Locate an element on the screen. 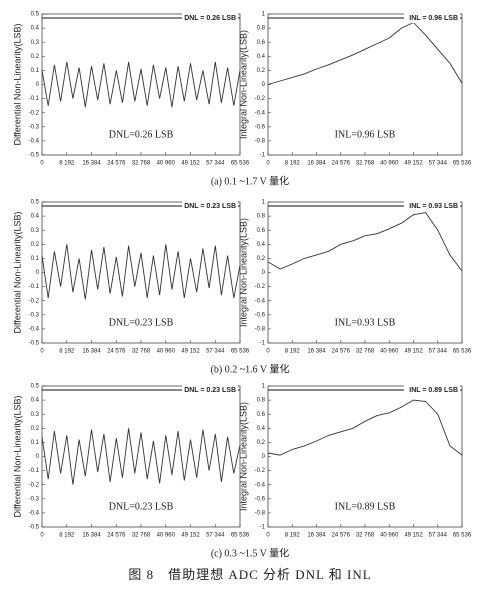 The image size is (500, 592). y-tick-label: 0.8 is located at coordinates (261, 29).